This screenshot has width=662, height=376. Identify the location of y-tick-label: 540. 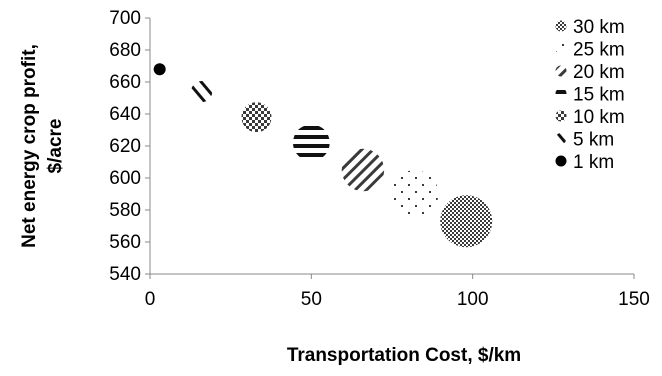
(125, 274).